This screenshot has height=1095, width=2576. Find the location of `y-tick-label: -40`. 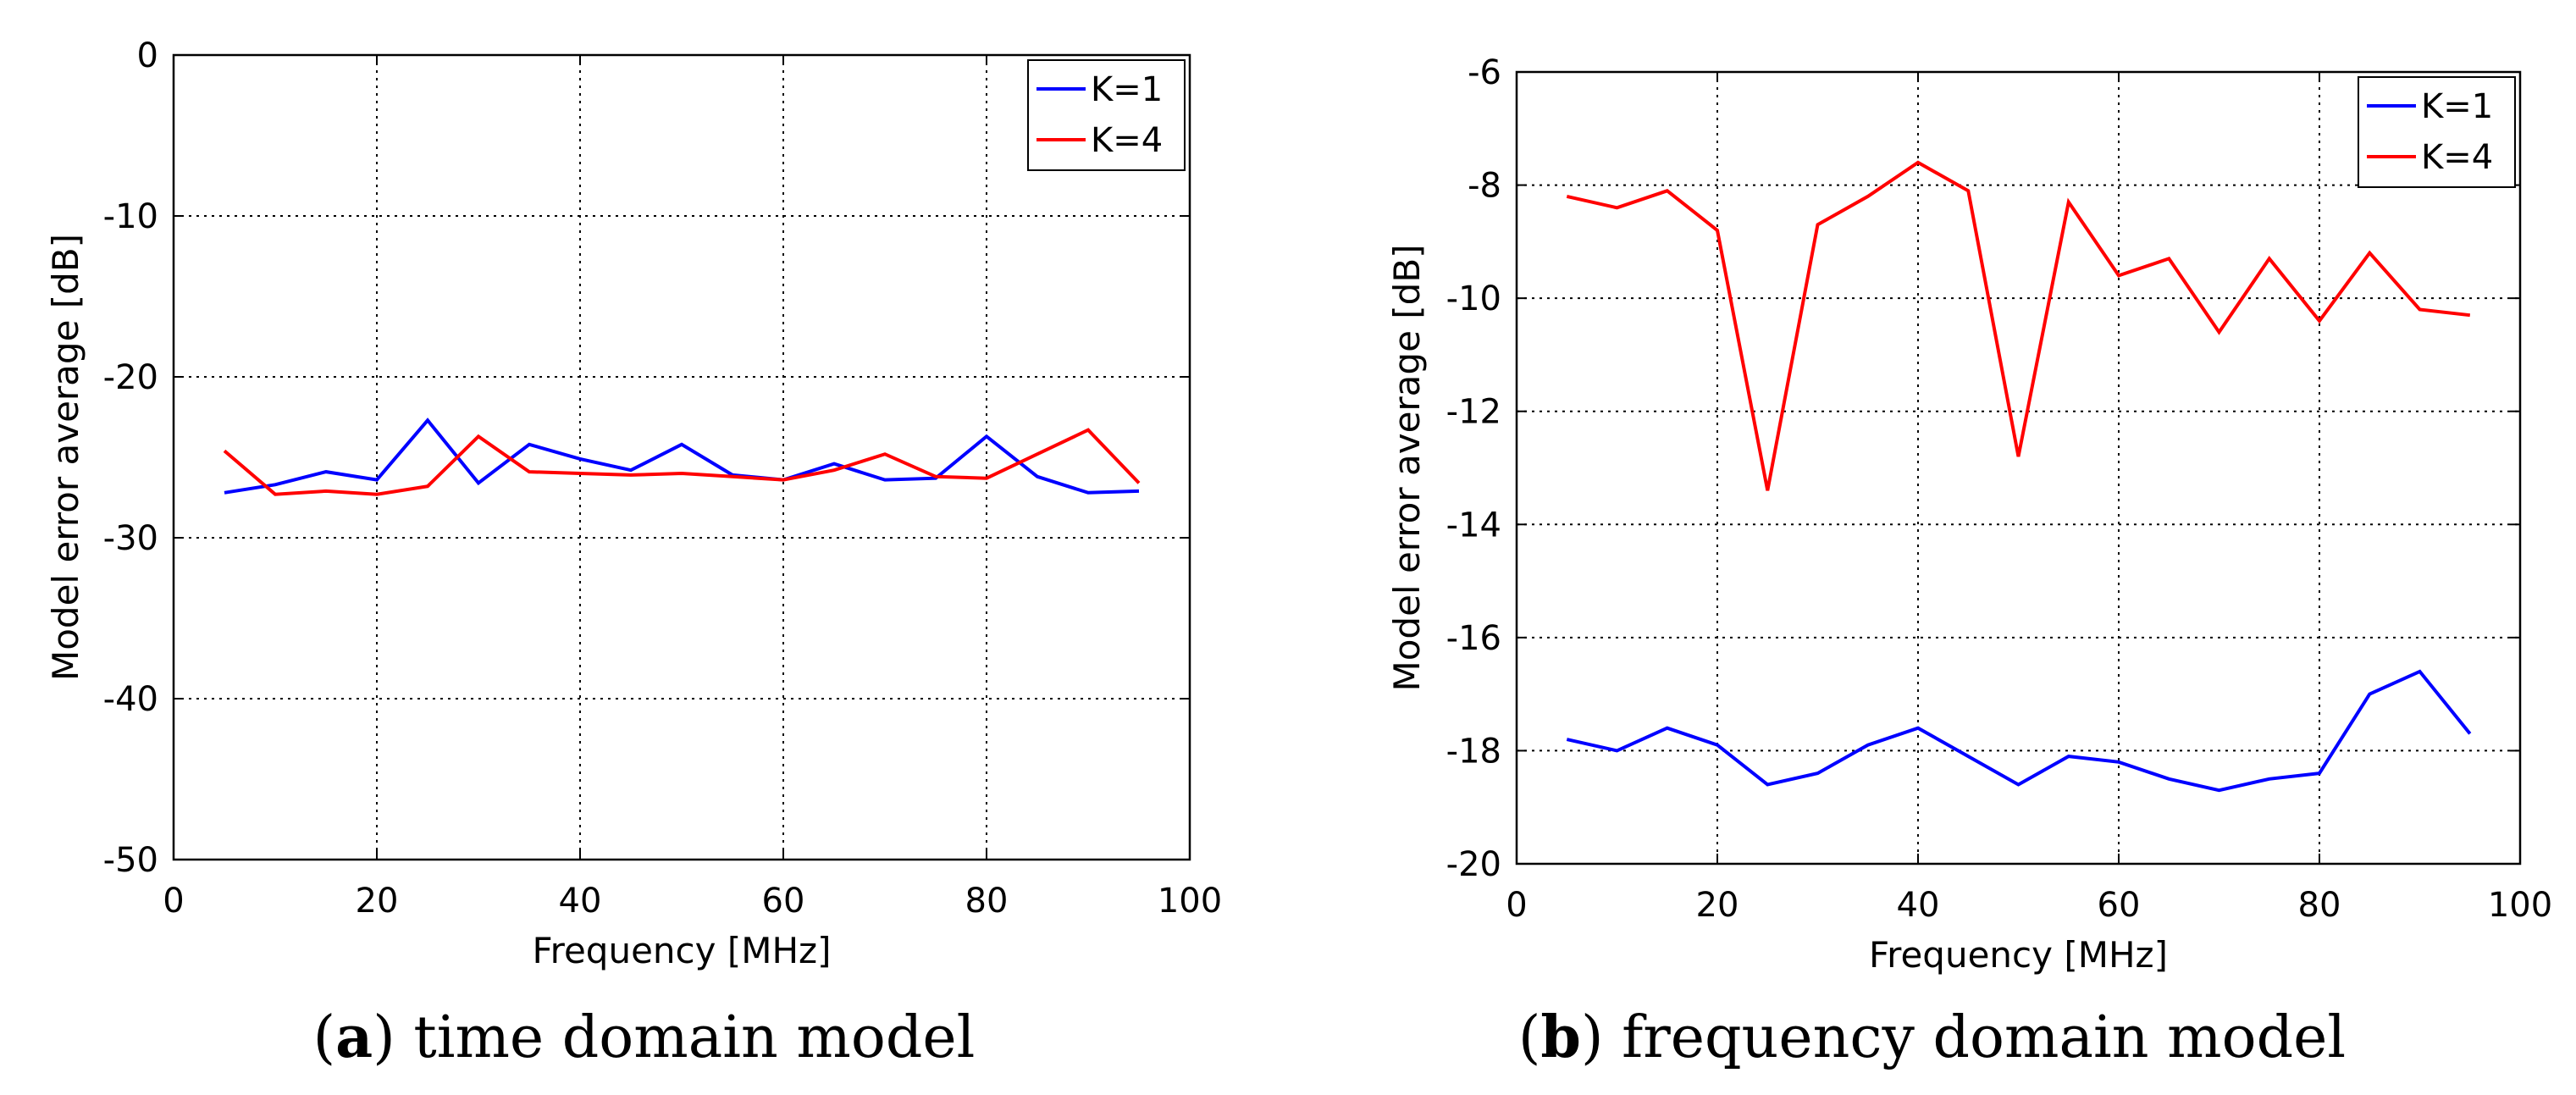

y-tick-label: -40 is located at coordinates (130, 699).